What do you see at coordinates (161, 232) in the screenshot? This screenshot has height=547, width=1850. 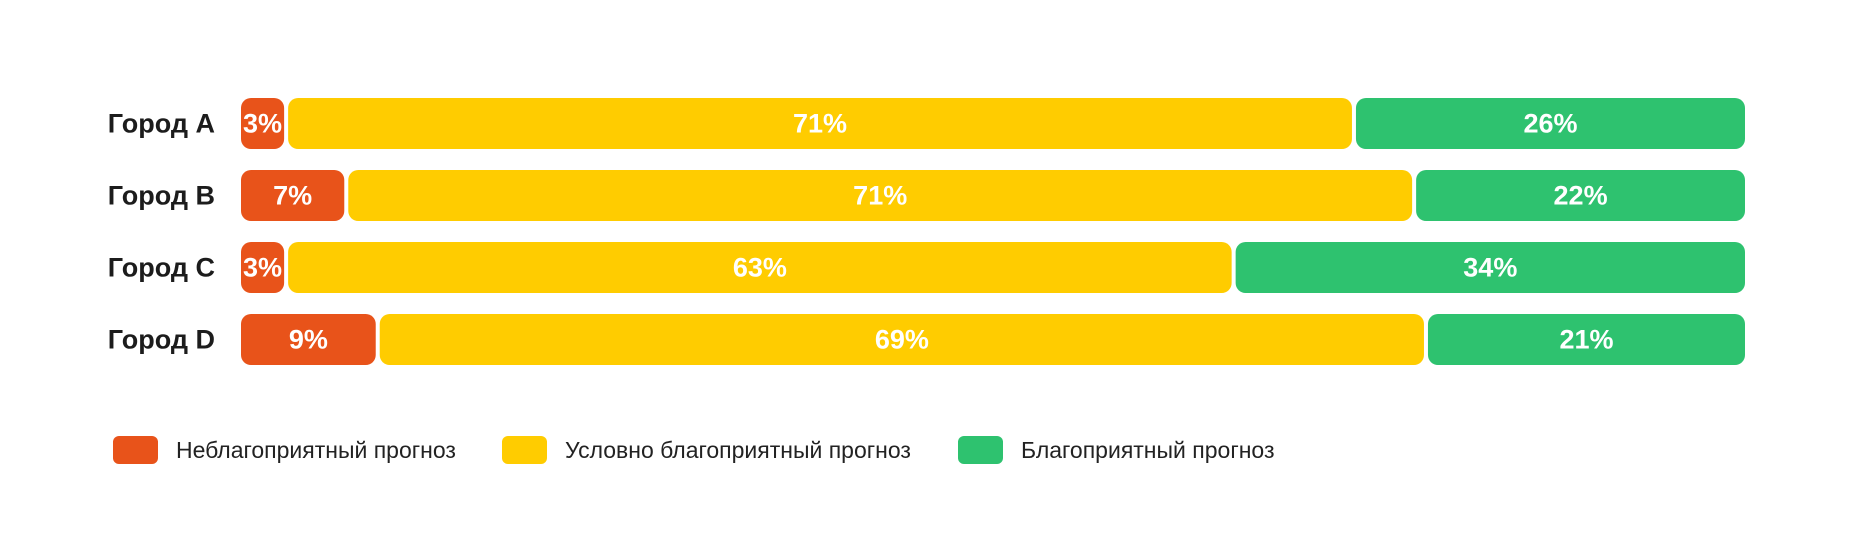 I see `category-labels: Город A Город B Город C Город D` at bounding box center [161, 232].